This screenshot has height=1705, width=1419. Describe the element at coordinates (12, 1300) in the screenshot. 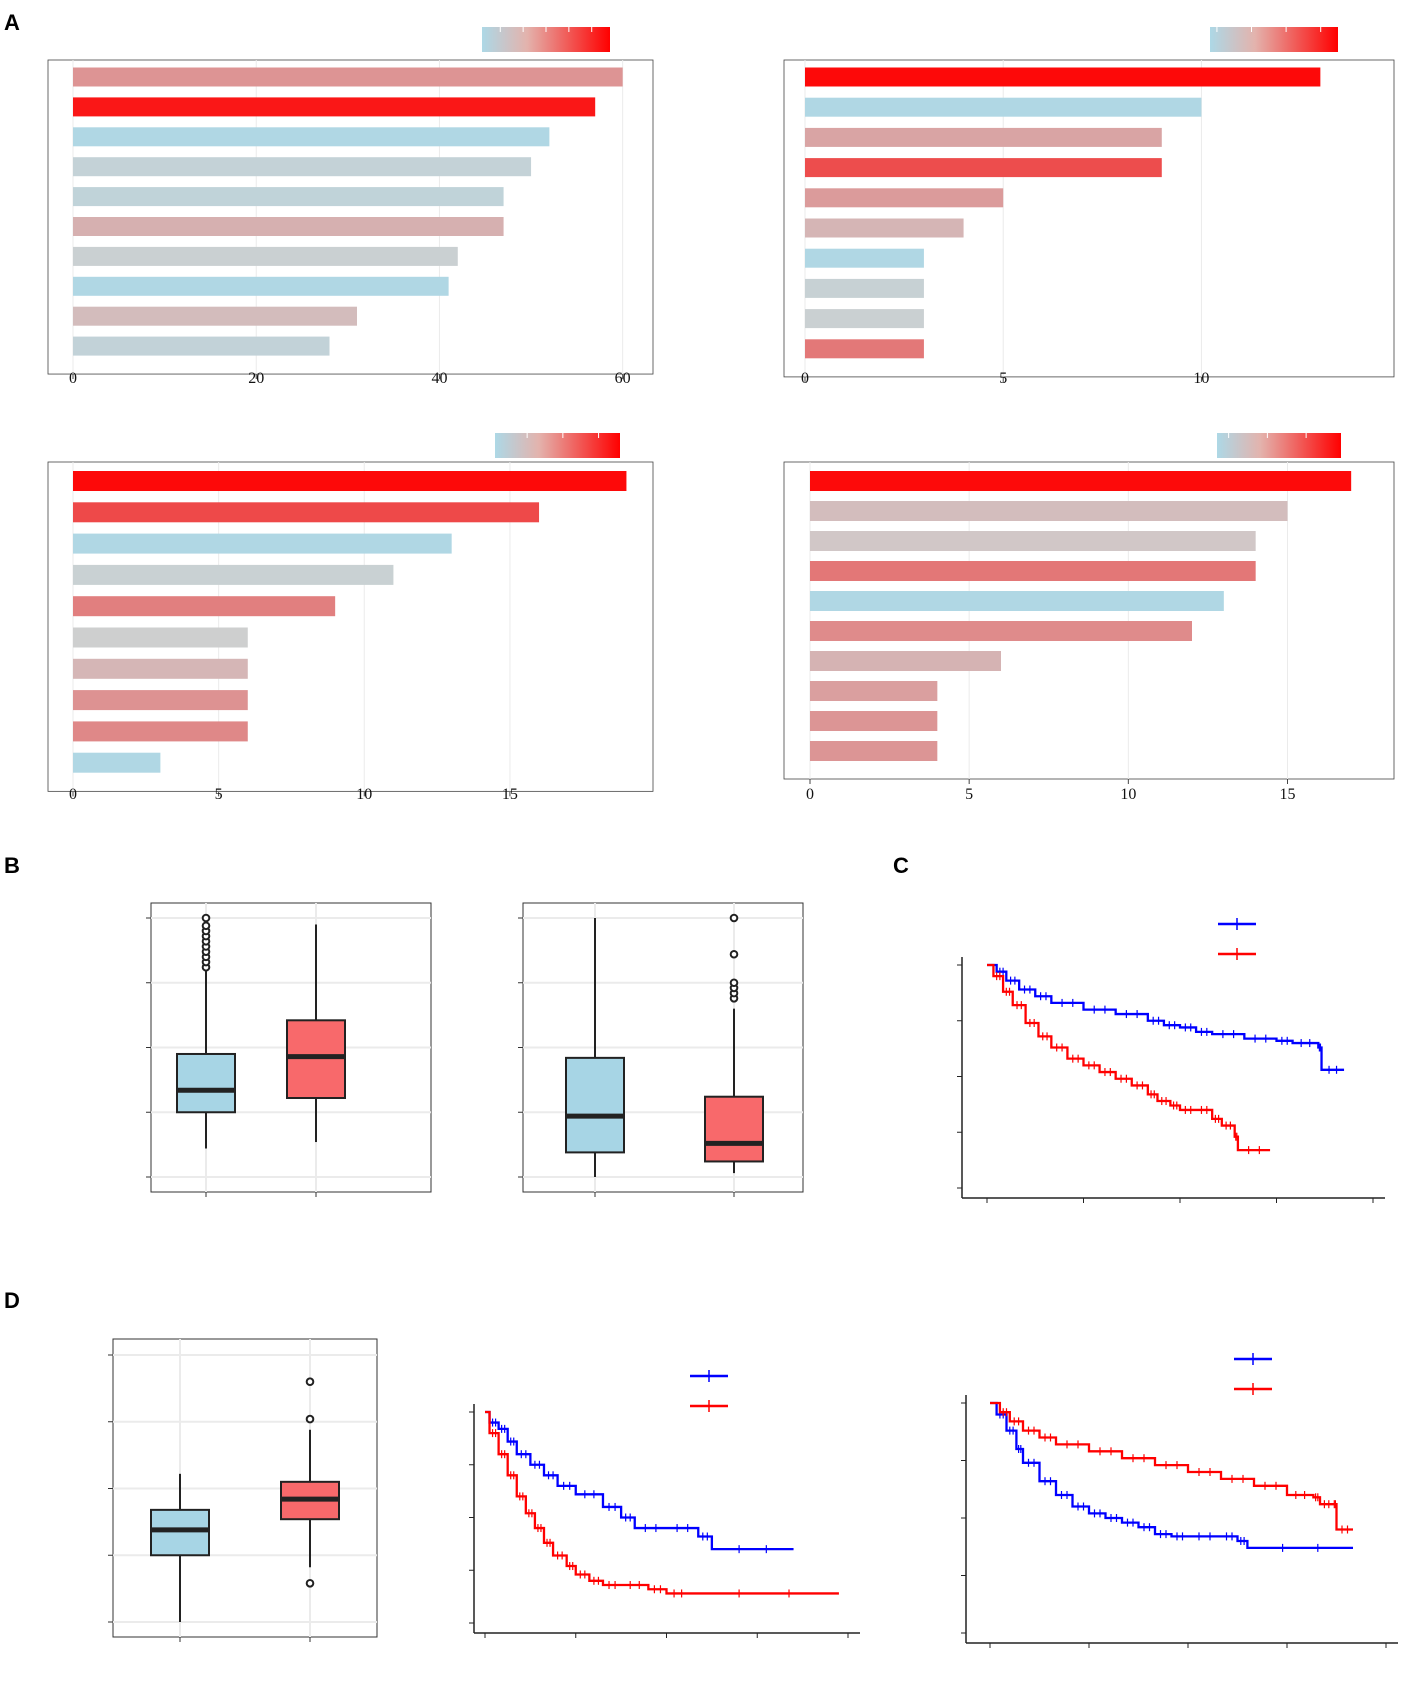

I see `panel-label-d: D` at that location.